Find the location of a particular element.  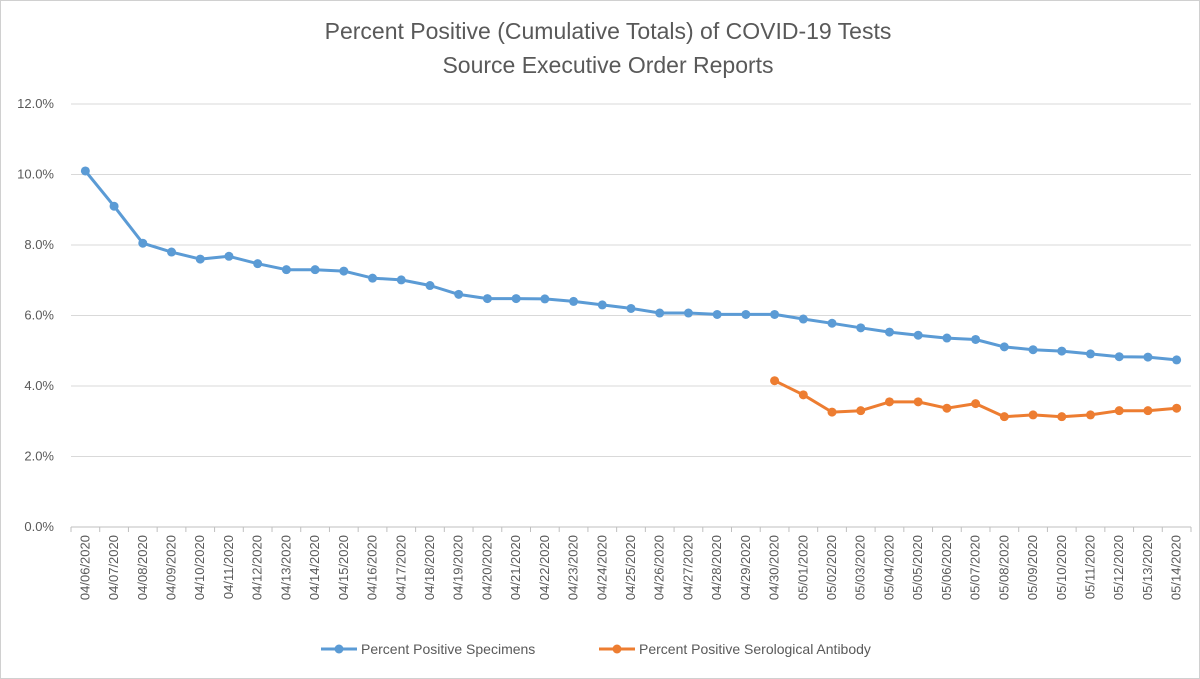

x-tick-label: 04/06/2020 is located at coordinates (84, 567).